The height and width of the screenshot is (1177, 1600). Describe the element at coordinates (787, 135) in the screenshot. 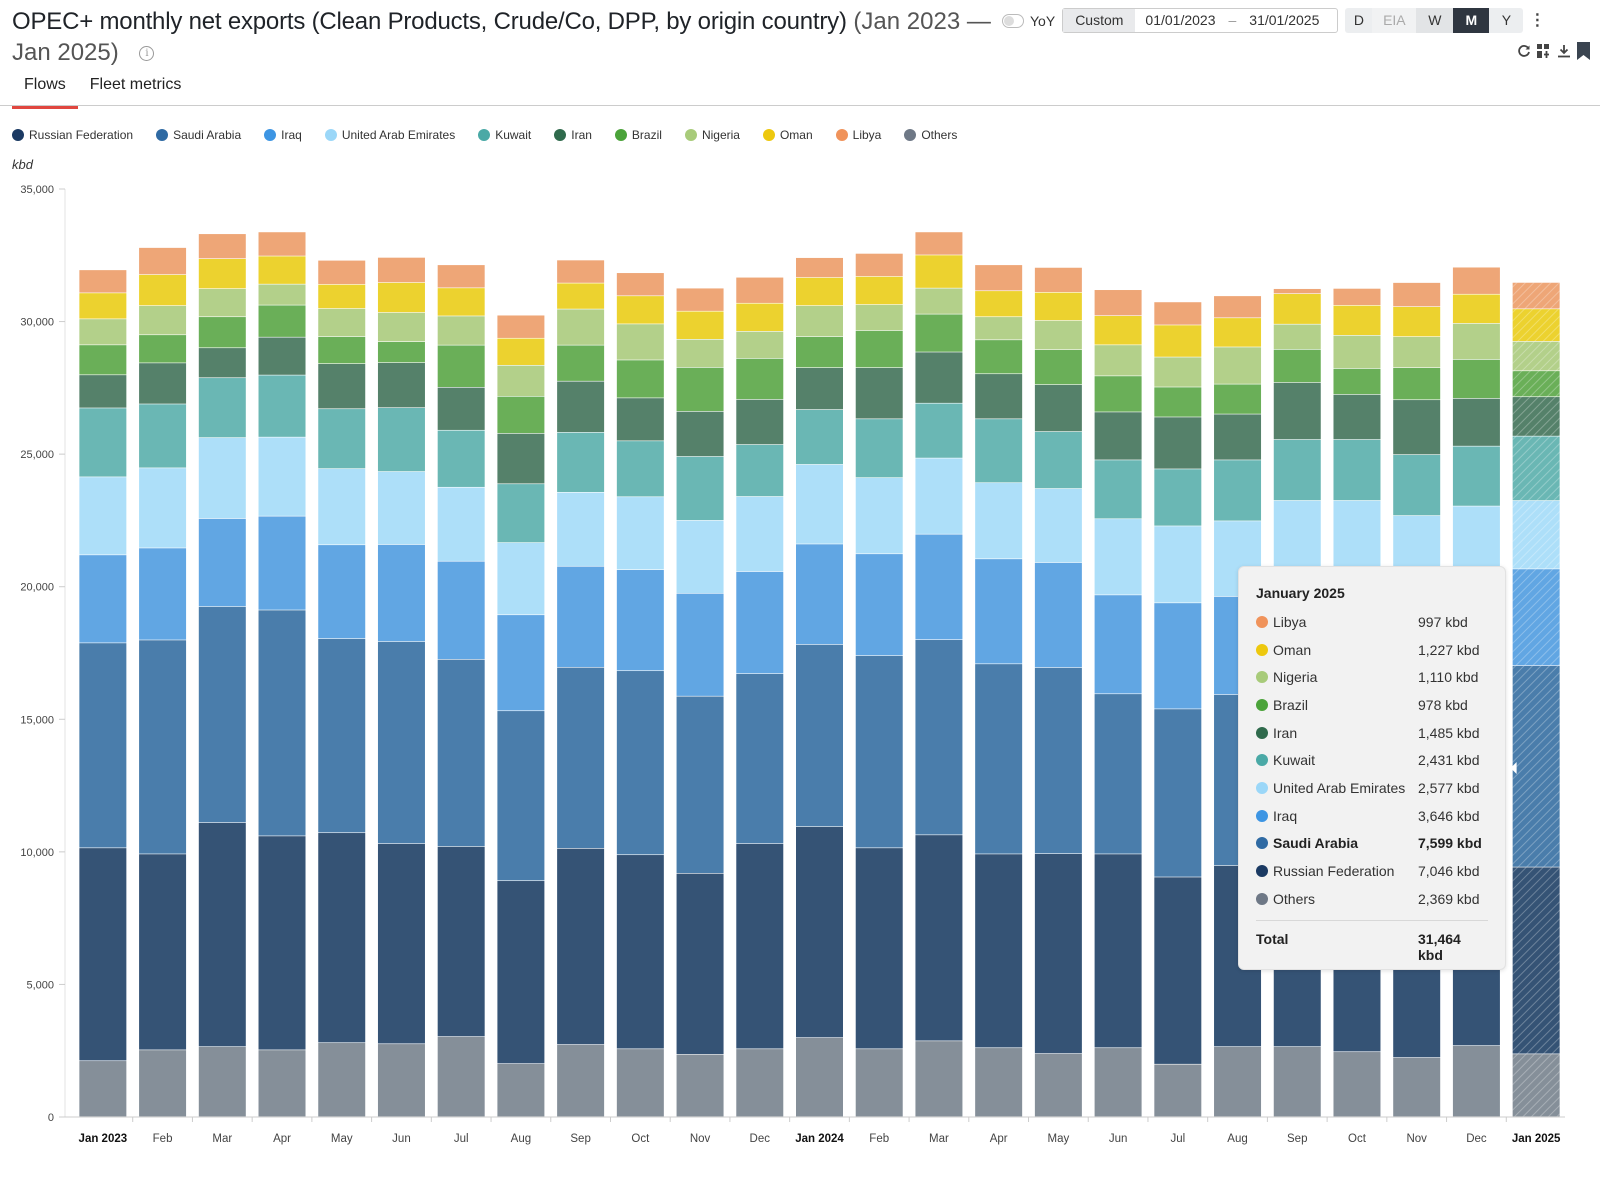

I see `legend-item-oman: Oman` at that location.